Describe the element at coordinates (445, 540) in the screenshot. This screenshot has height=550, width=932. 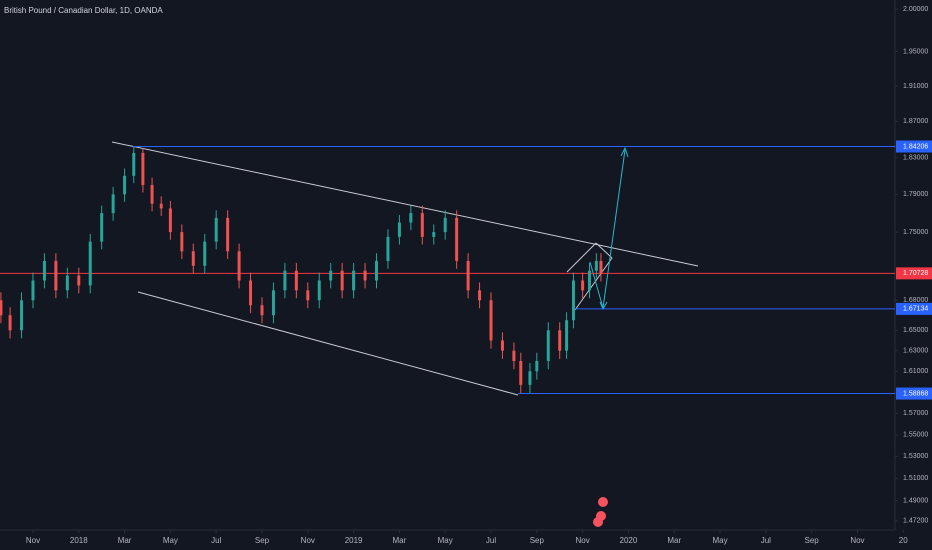
I see `x-tick-label: May` at that location.